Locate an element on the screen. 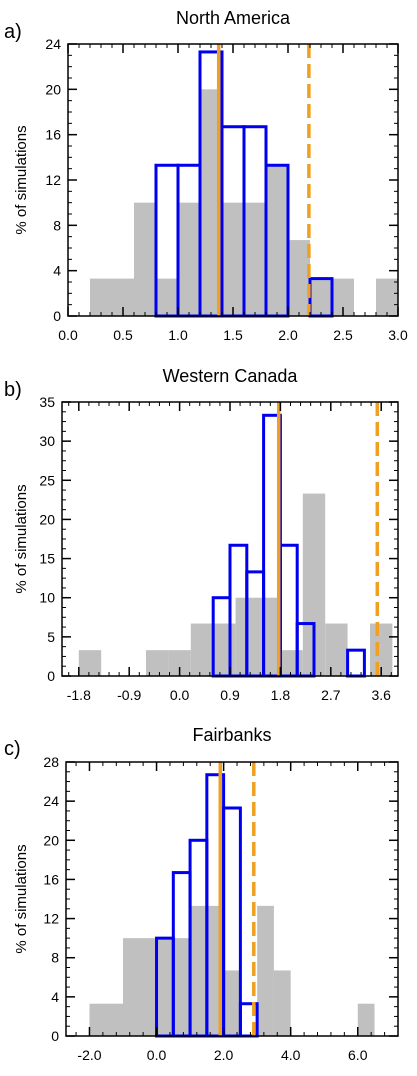  x-tick-label: 1.0 is located at coordinates (178, 335).